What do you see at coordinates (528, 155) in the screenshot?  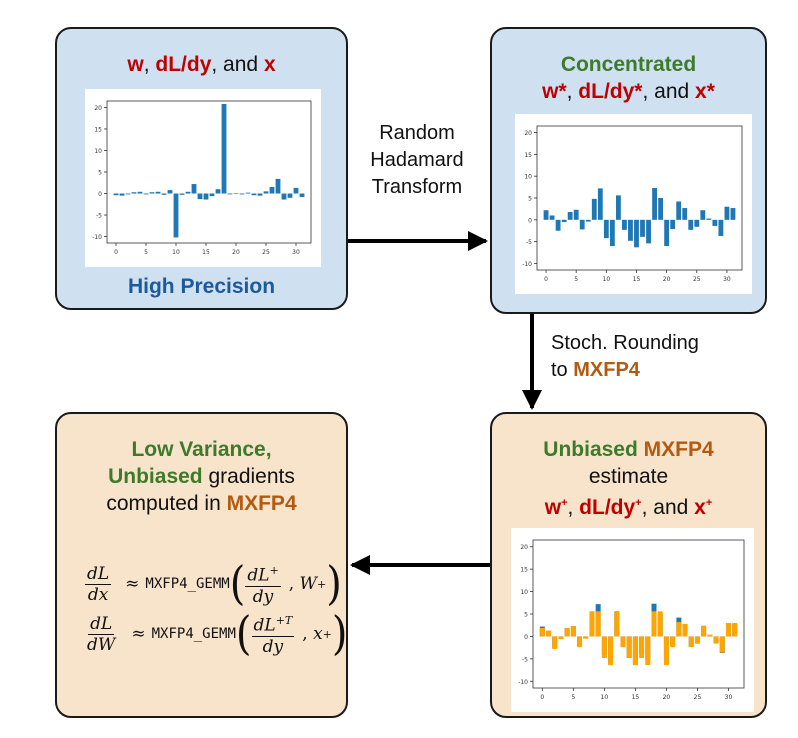 I see `y-tick-label: 15` at bounding box center [528, 155].